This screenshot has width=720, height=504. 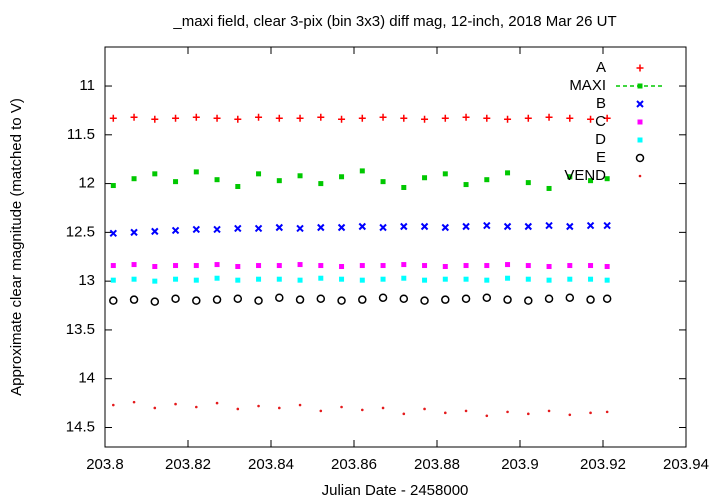 What do you see at coordinates (86, 378) in the screenshot?
I see `y-tick-label: 14` at bounding box center [86, 378].